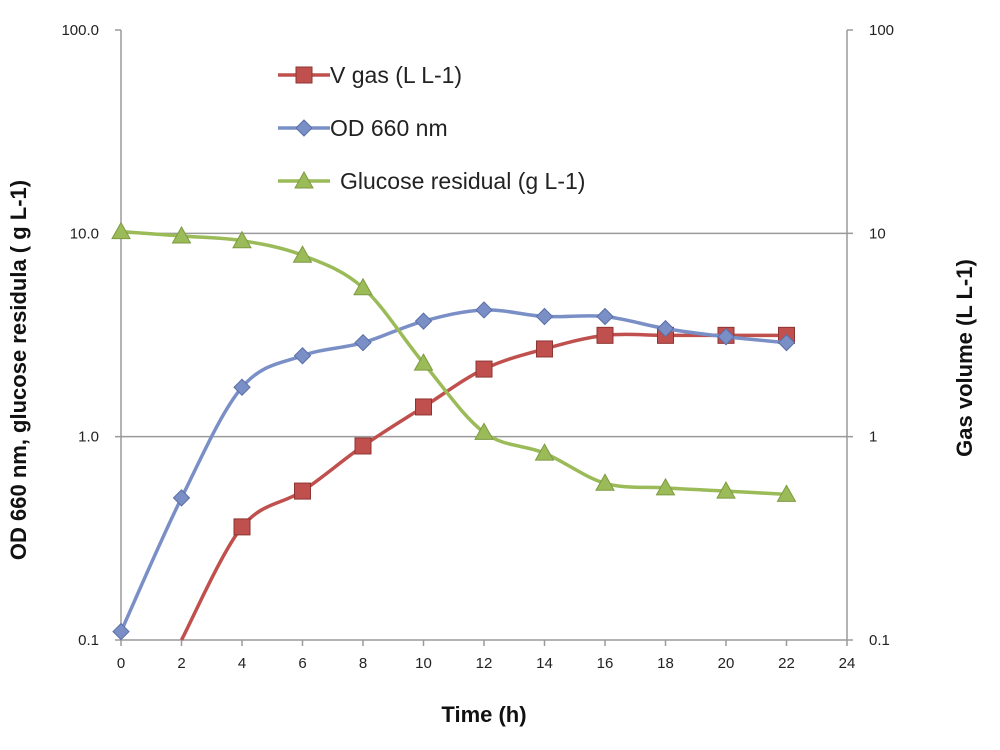 This screenshot has height=750, width=1000. Describe the element at coordinates (879, 640) in the screenshot. I see `y2-tick-label: 0.1` at that location.